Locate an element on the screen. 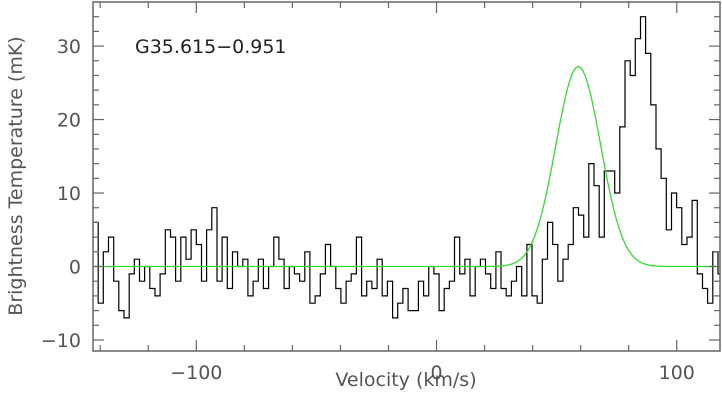 This screenshot has height=415, width=722. x-tick-label: 100 is located at coordinates (677, 373).